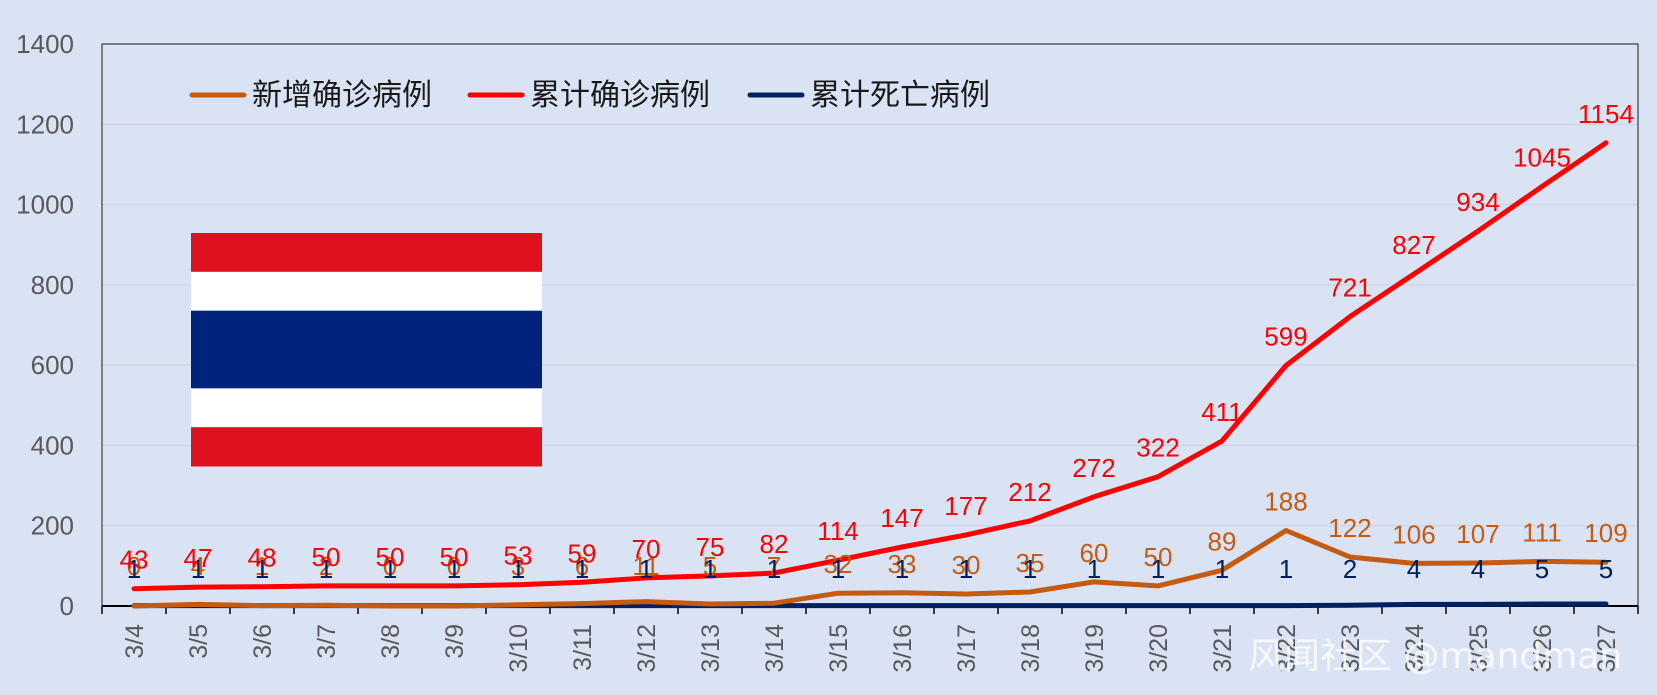 This screenshot has height=695, width=1657. Describe the element at coordinates (45, 124) in the screenshot. I see `y-tick-label: 1200` at that location.